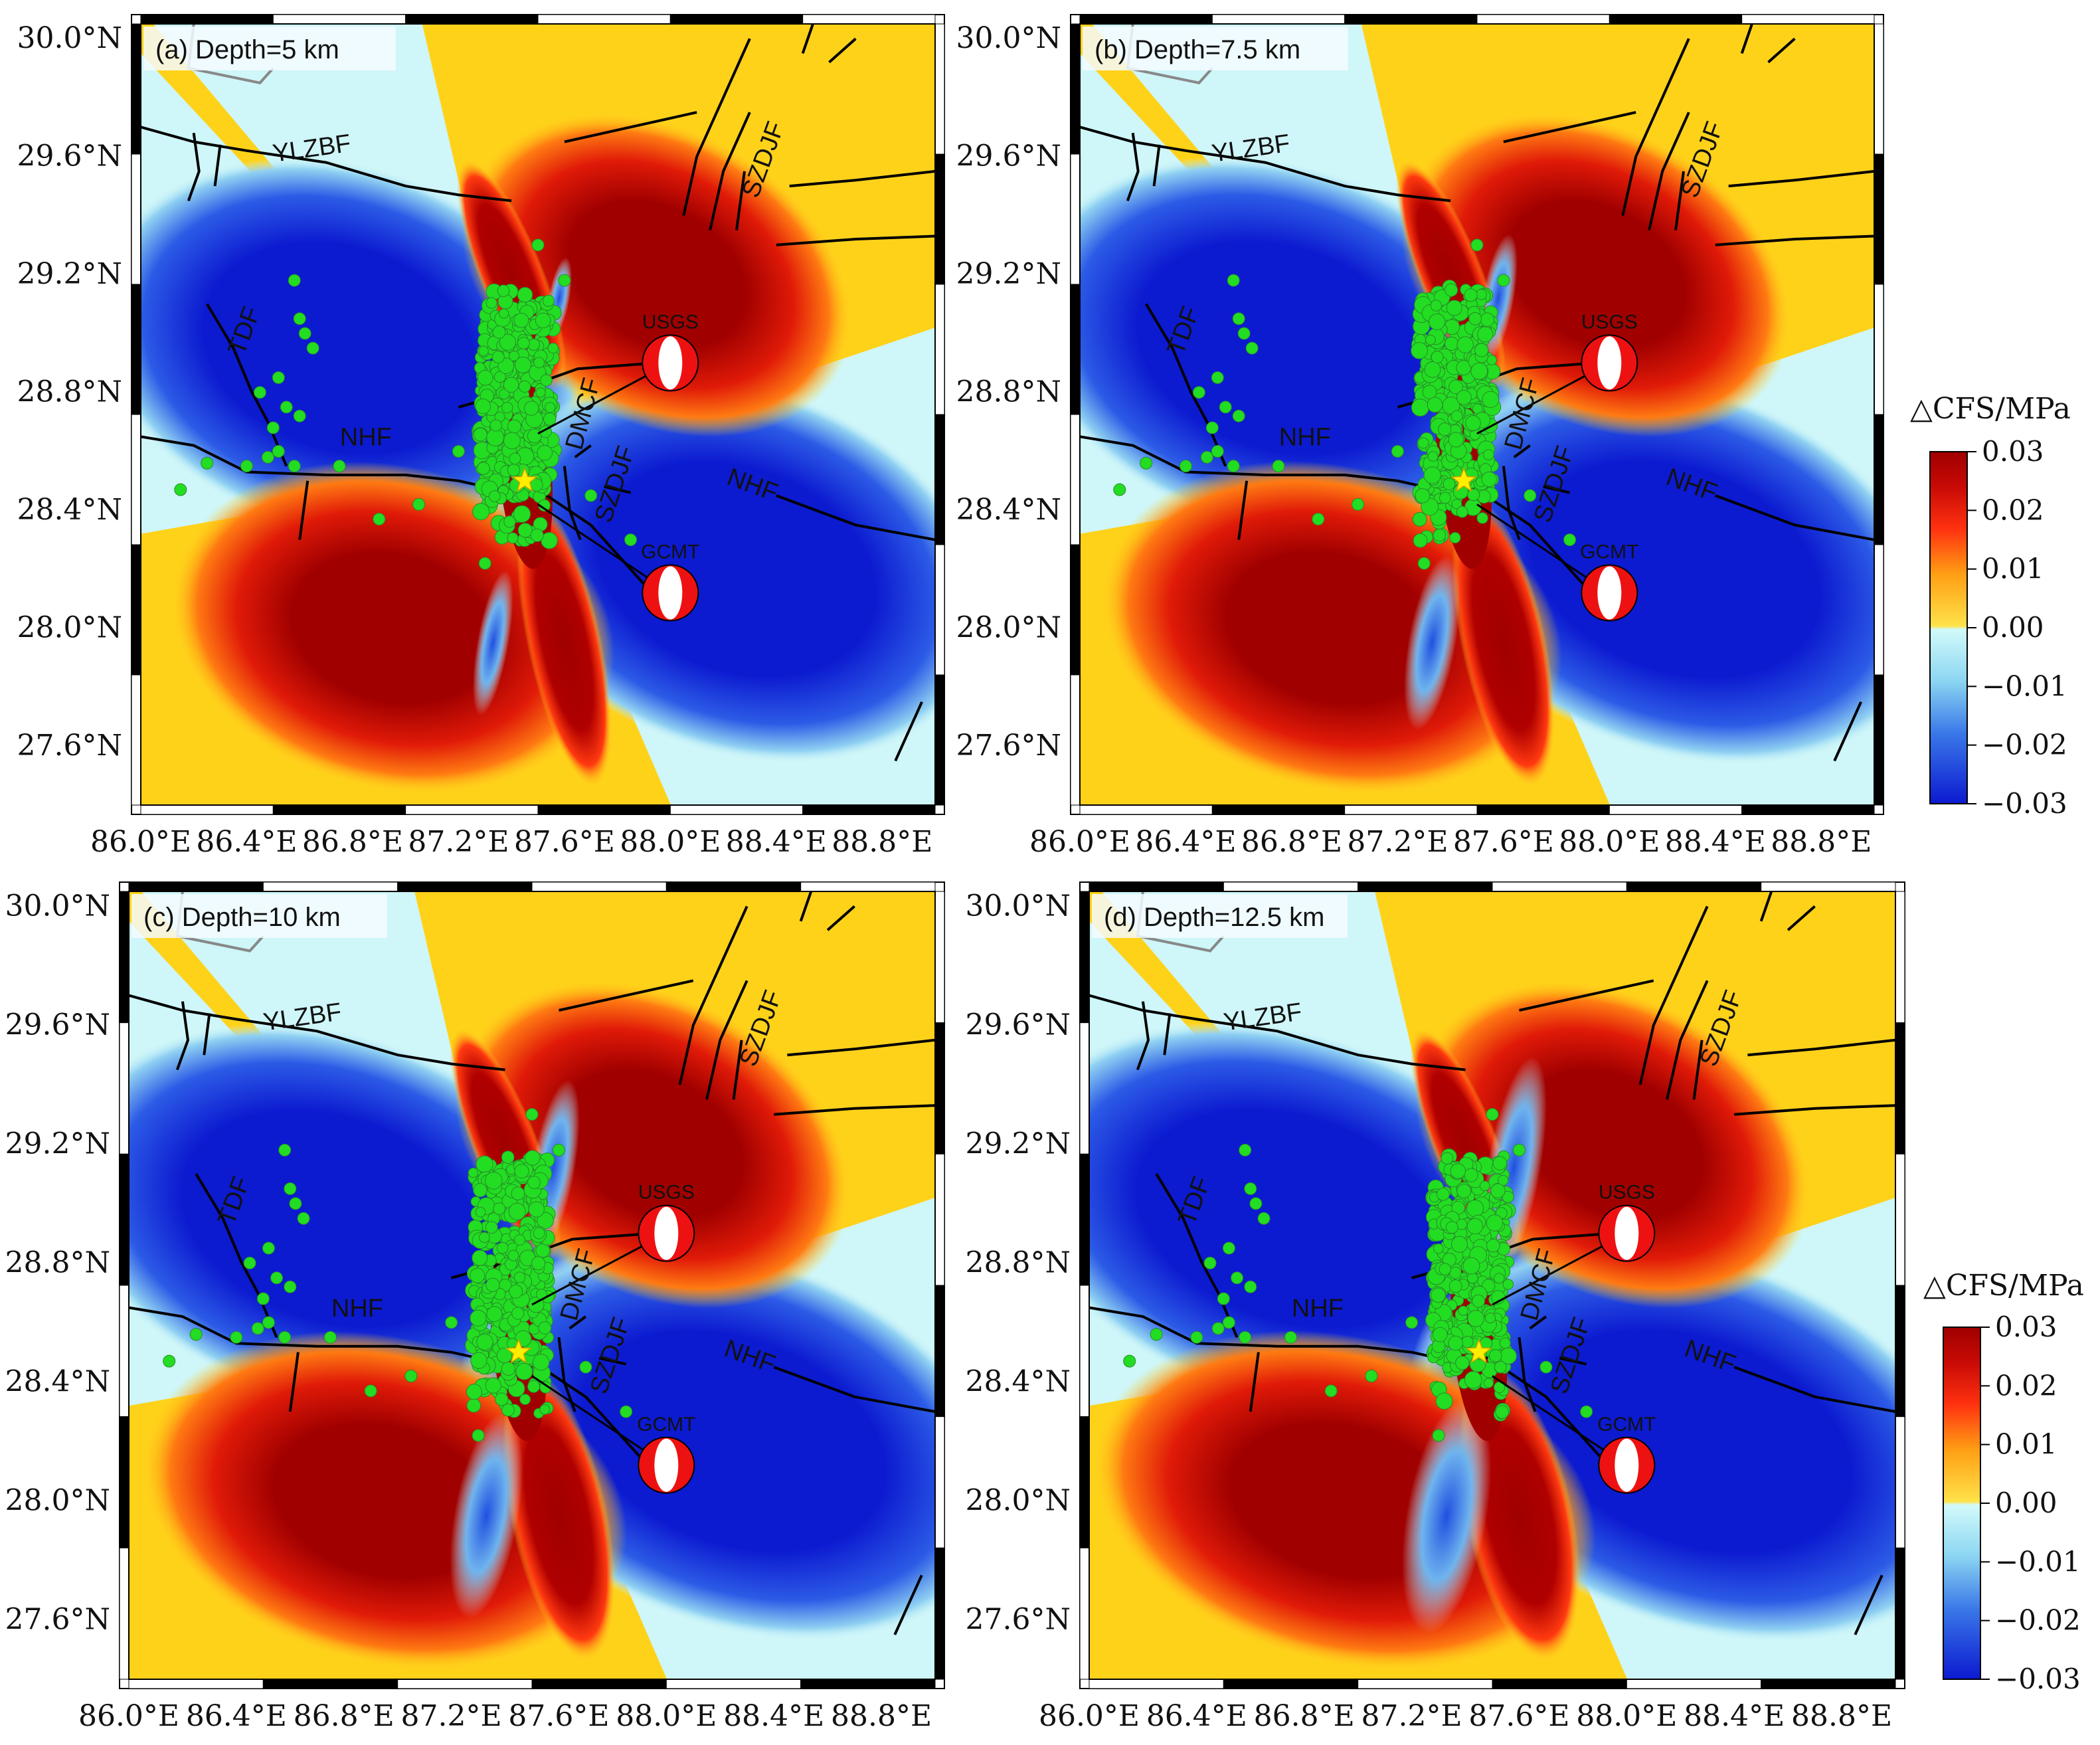 The width and height of the screenshot is (2100, 1745). I want to click on fault-label: NHF, so click(1305, 438).